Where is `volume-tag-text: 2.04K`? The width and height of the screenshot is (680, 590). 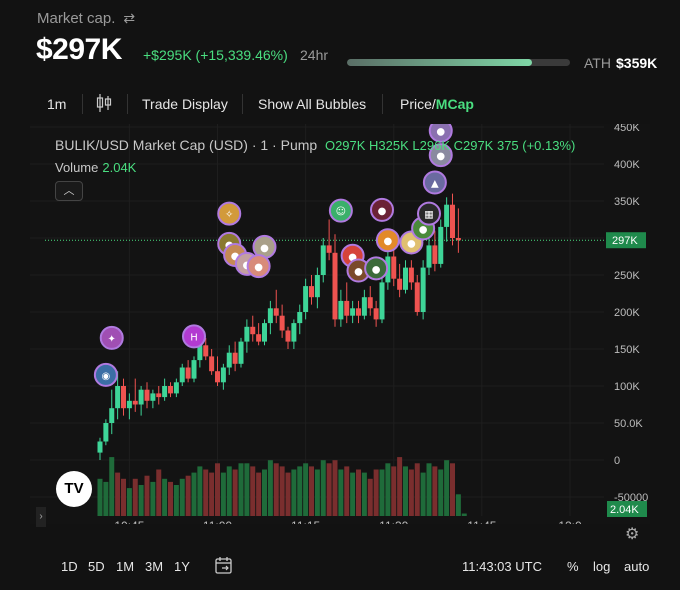 volume-tag-text: 2.04K is located at coordinates (624, 510).